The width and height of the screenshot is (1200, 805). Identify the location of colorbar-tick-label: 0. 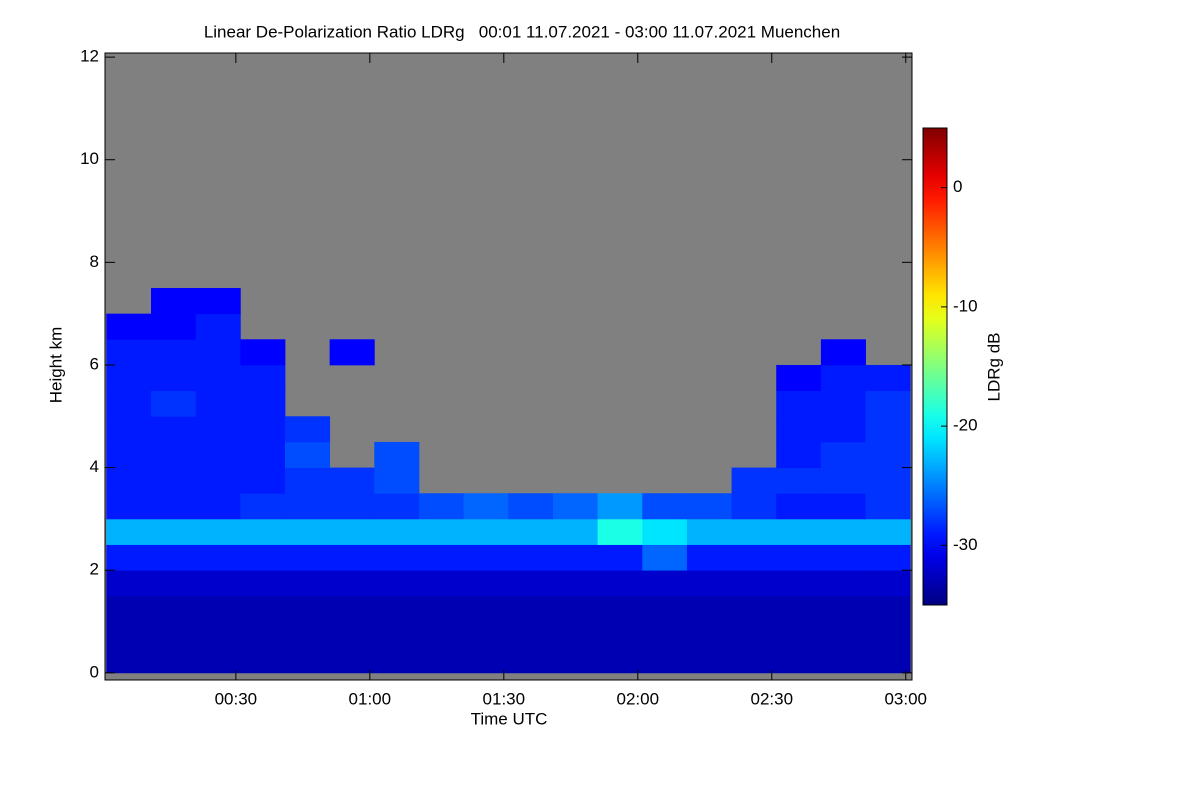
(957, 186).